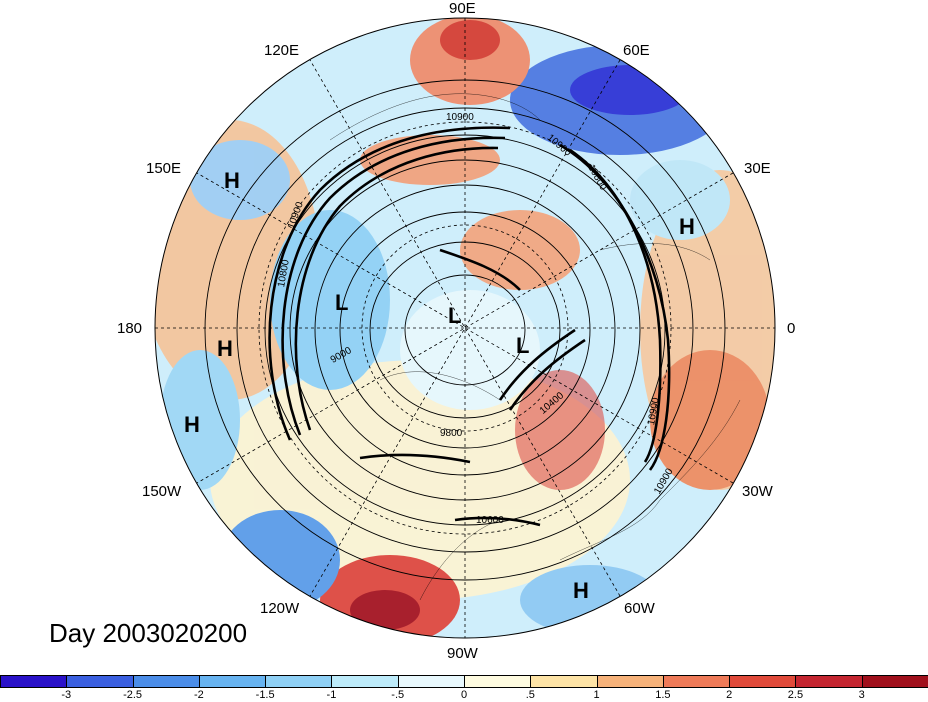 The image size is (928, 702). Describe the element at coordinates (164, 168) in the screenshot. I see `lon-label-150e: 150E` at that location.